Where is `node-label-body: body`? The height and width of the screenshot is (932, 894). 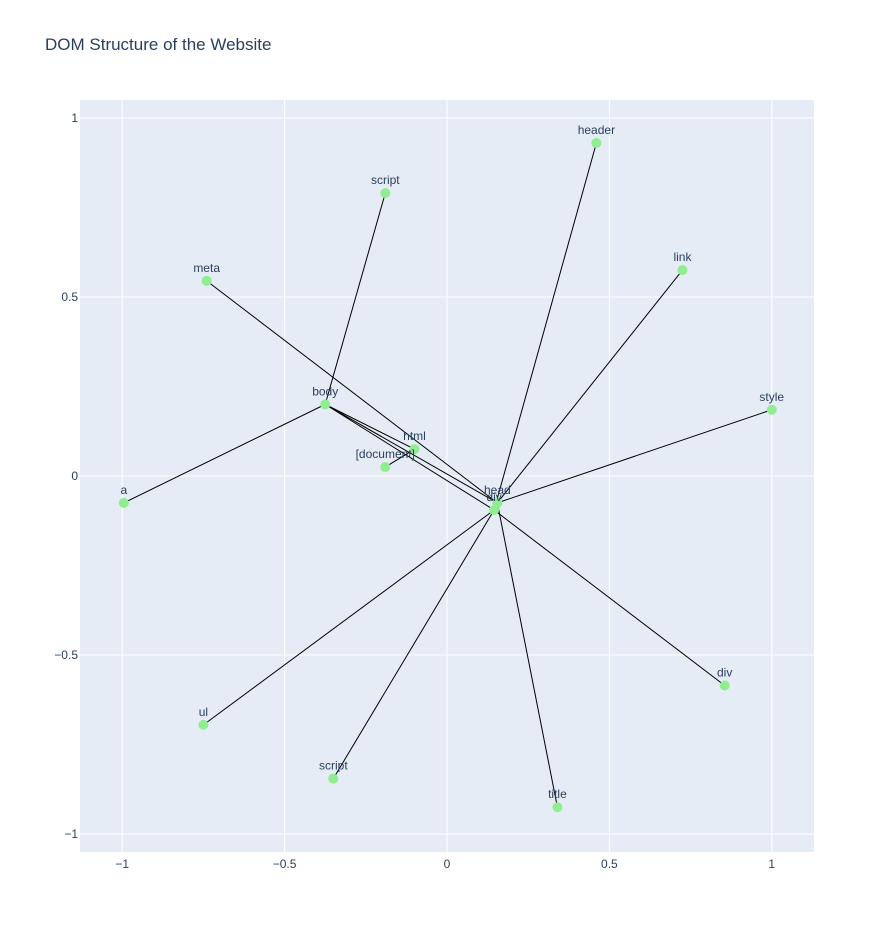
node-label-body: body is located at coordinates (325, 391).